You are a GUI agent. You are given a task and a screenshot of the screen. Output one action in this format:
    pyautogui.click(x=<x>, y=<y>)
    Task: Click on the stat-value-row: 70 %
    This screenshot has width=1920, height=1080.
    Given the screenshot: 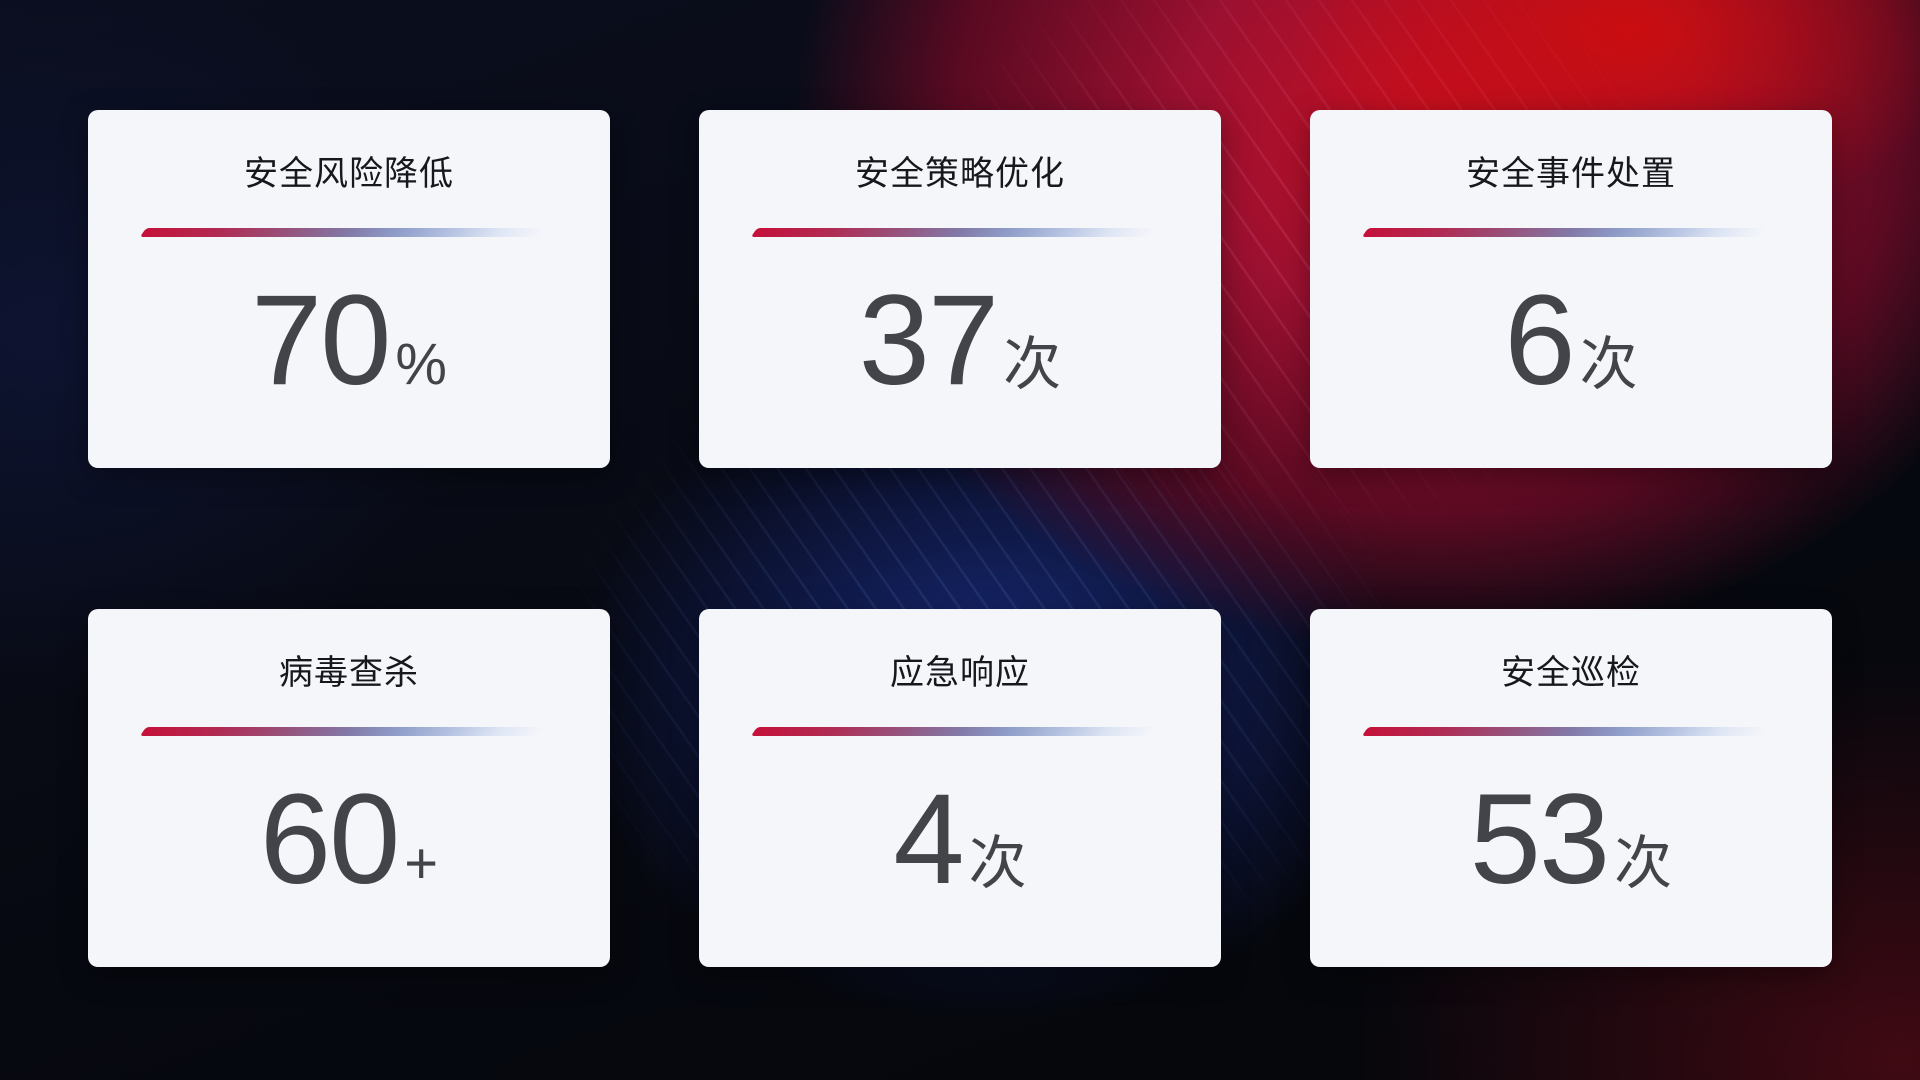 What is the action you would take?
    pyautogui.click(x=349, y=340)
    